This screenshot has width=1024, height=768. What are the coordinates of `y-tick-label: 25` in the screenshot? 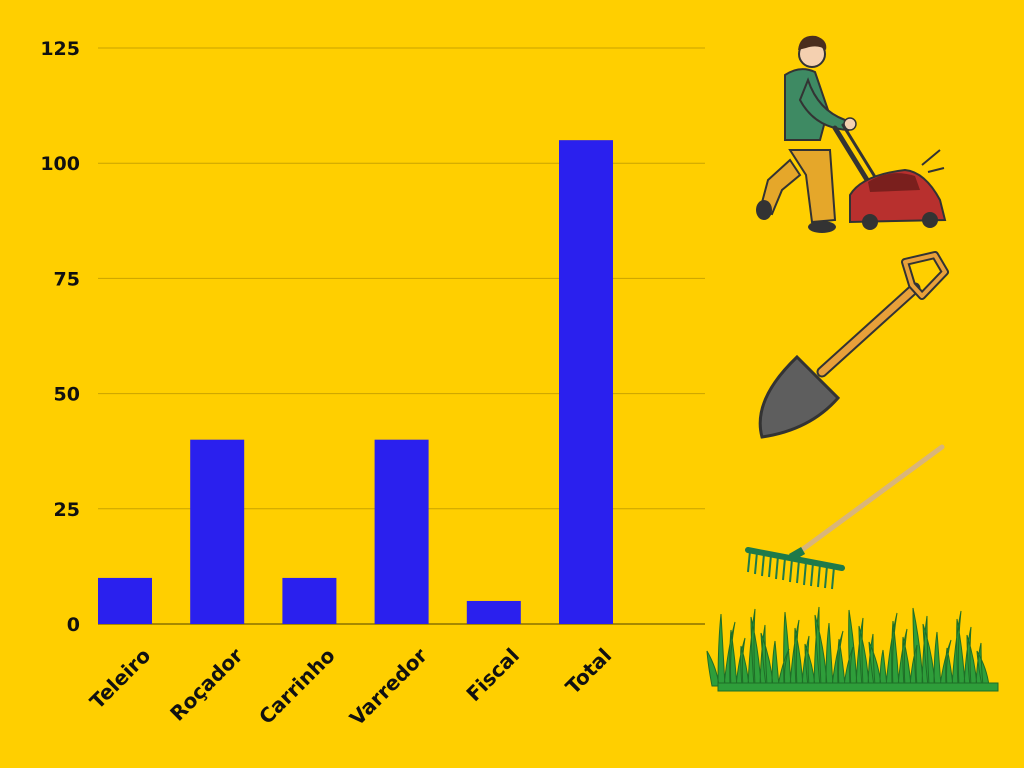 It's located at (67, 510).